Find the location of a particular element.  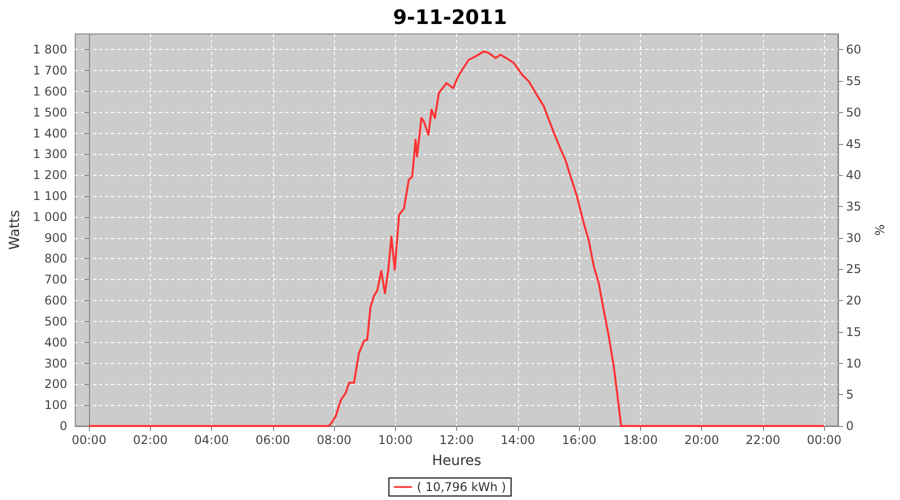

y-tick-label: 1 000 is located at coordinates (50, 217).